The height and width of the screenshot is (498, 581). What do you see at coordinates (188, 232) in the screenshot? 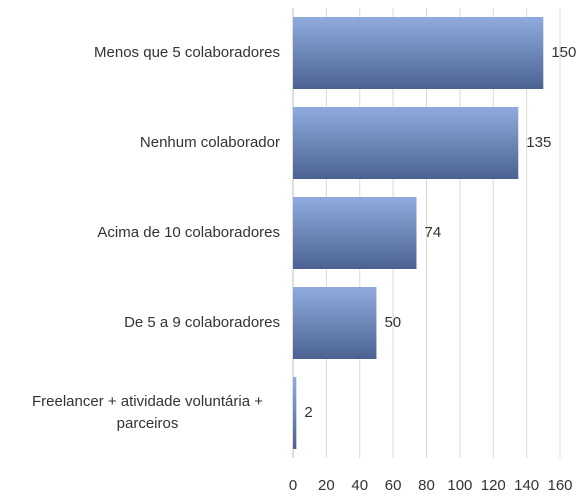
I see `category-text: Acima de 10 colaboradores` at bounding box center [188, 232].